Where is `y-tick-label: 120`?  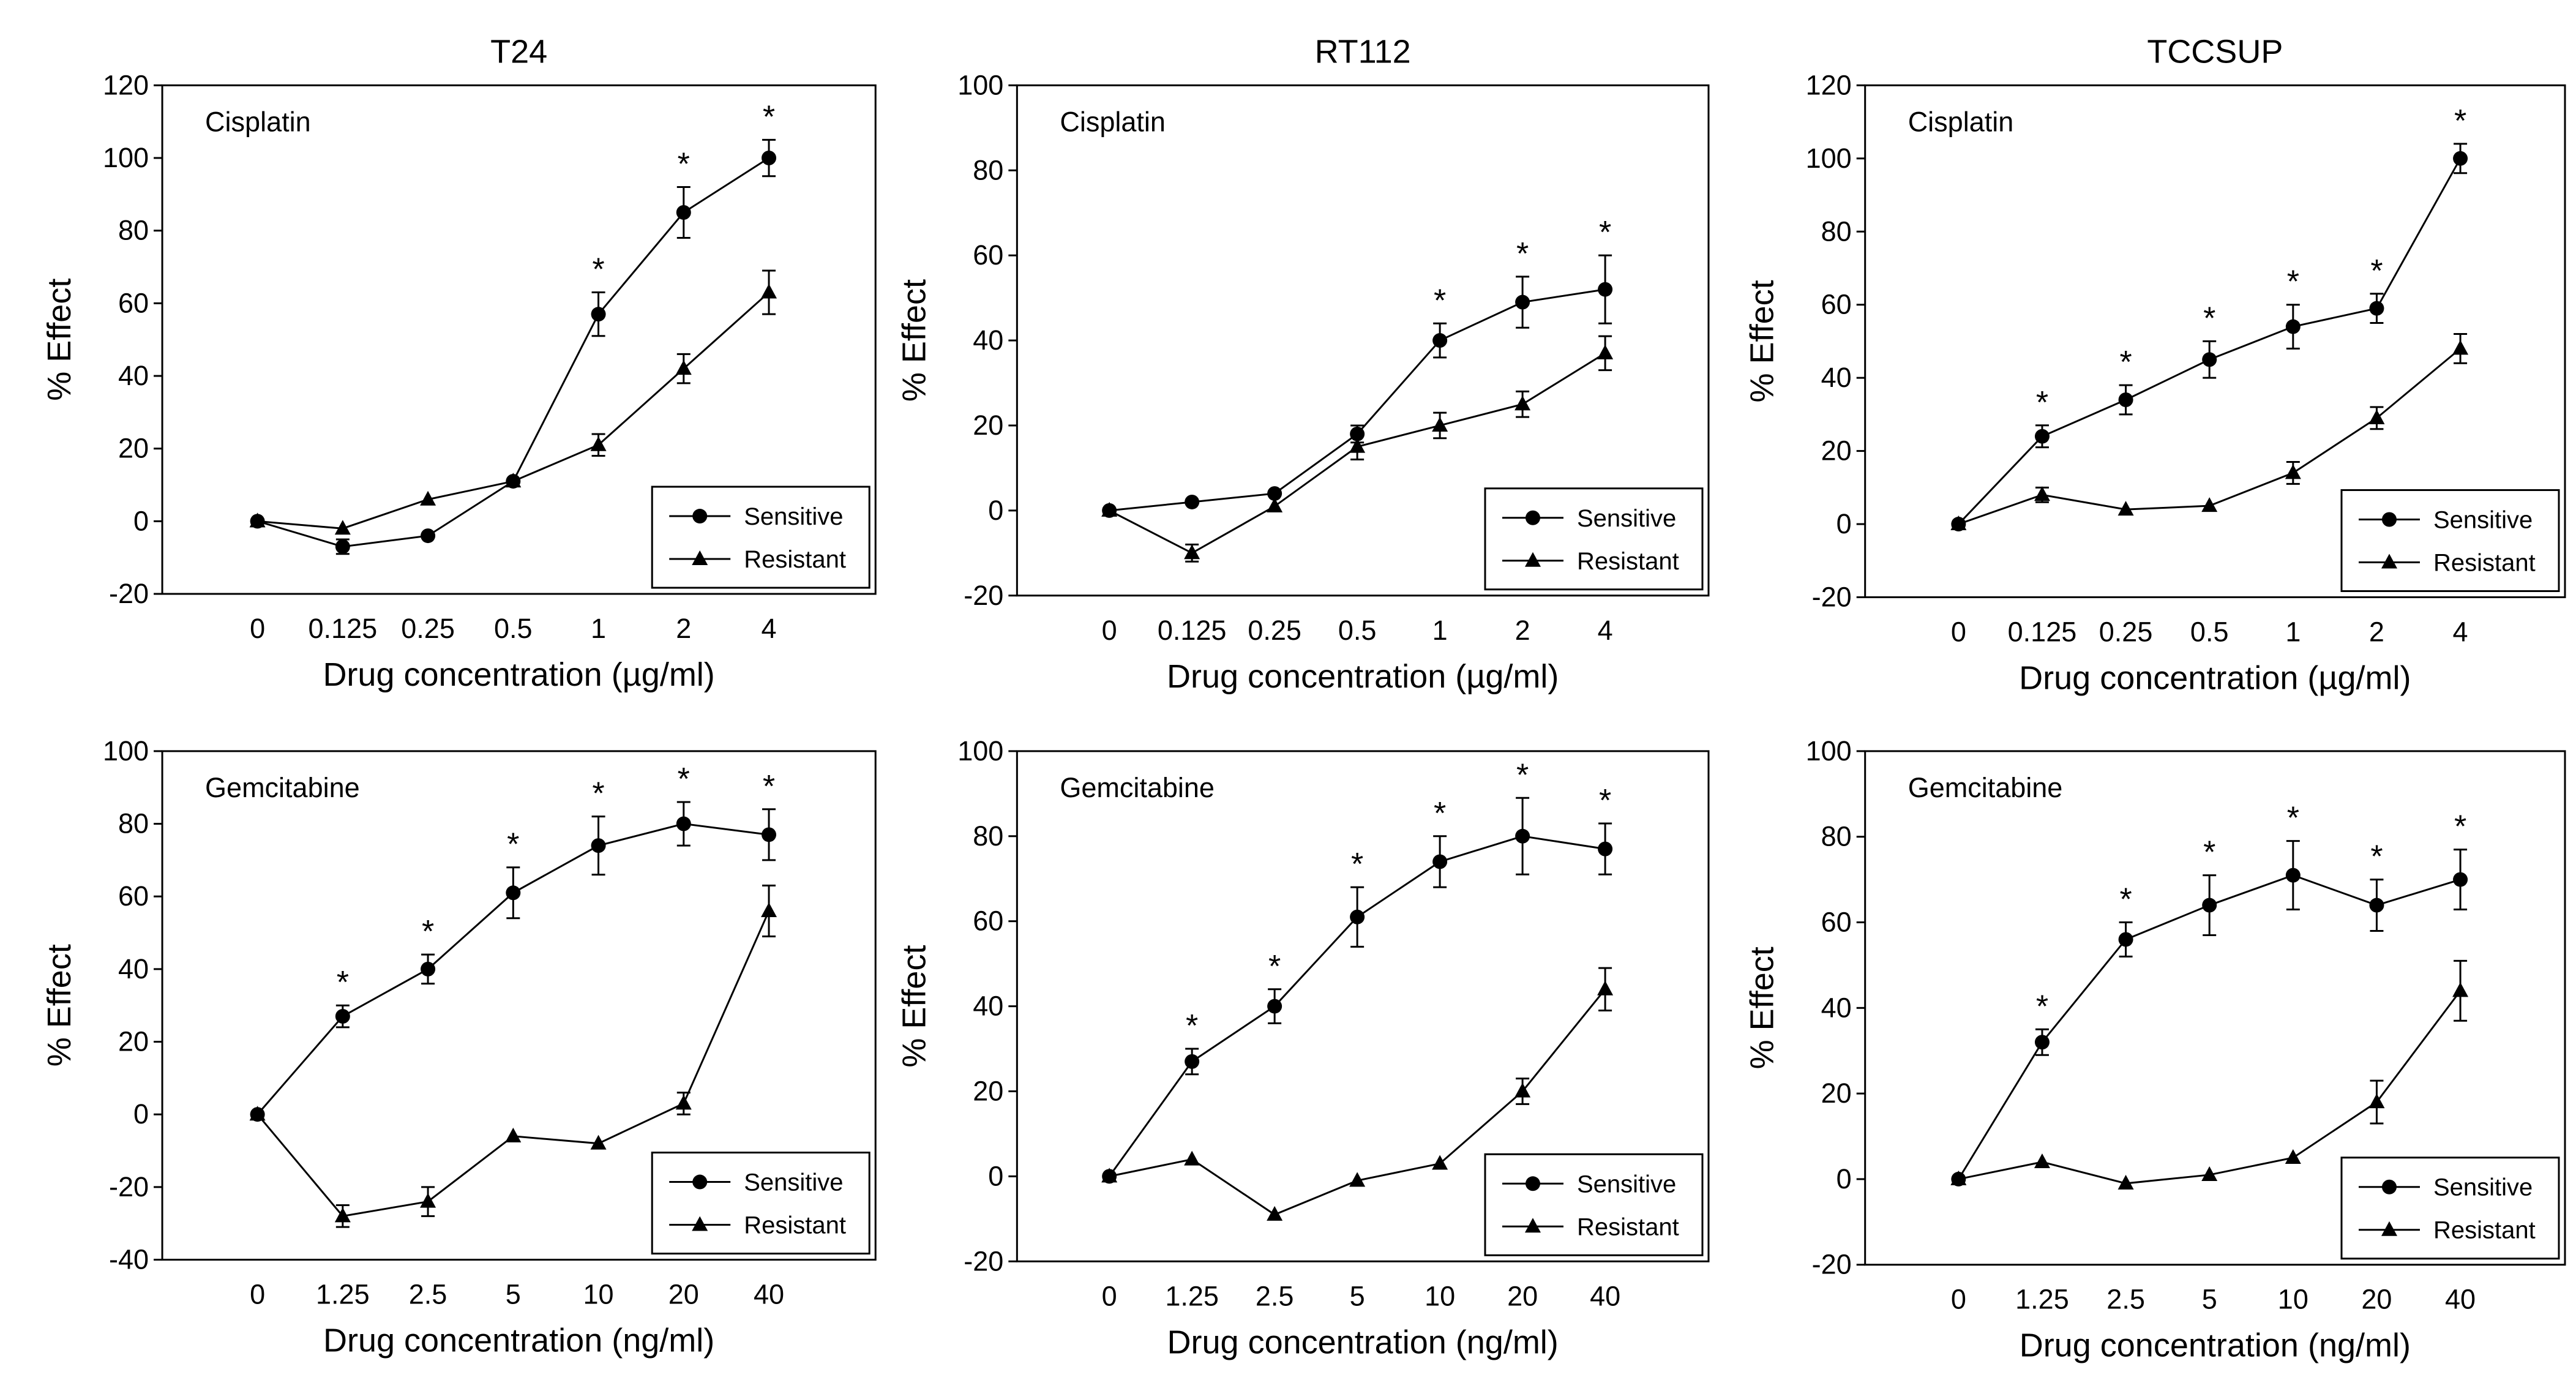
y-tick-label: 120 is located at coordinates (1829, 84).